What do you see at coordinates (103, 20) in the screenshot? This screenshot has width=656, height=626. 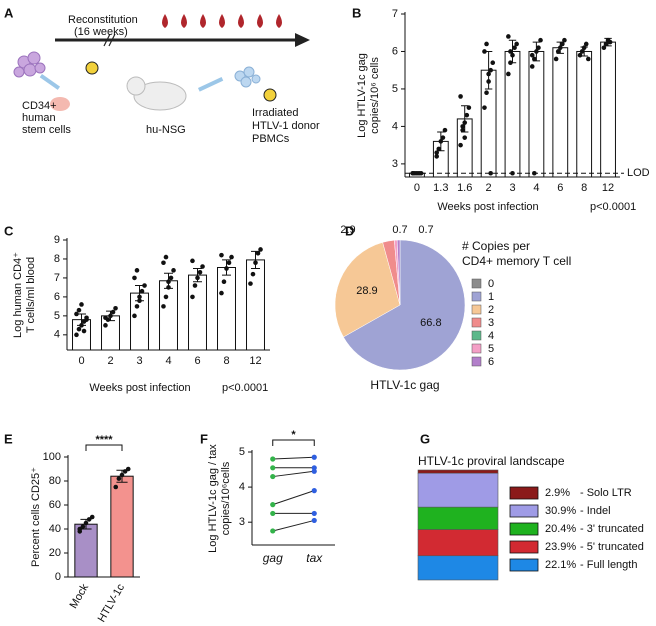 I see `timeline-label: Reconstitution` at bounding box center [103, 20].